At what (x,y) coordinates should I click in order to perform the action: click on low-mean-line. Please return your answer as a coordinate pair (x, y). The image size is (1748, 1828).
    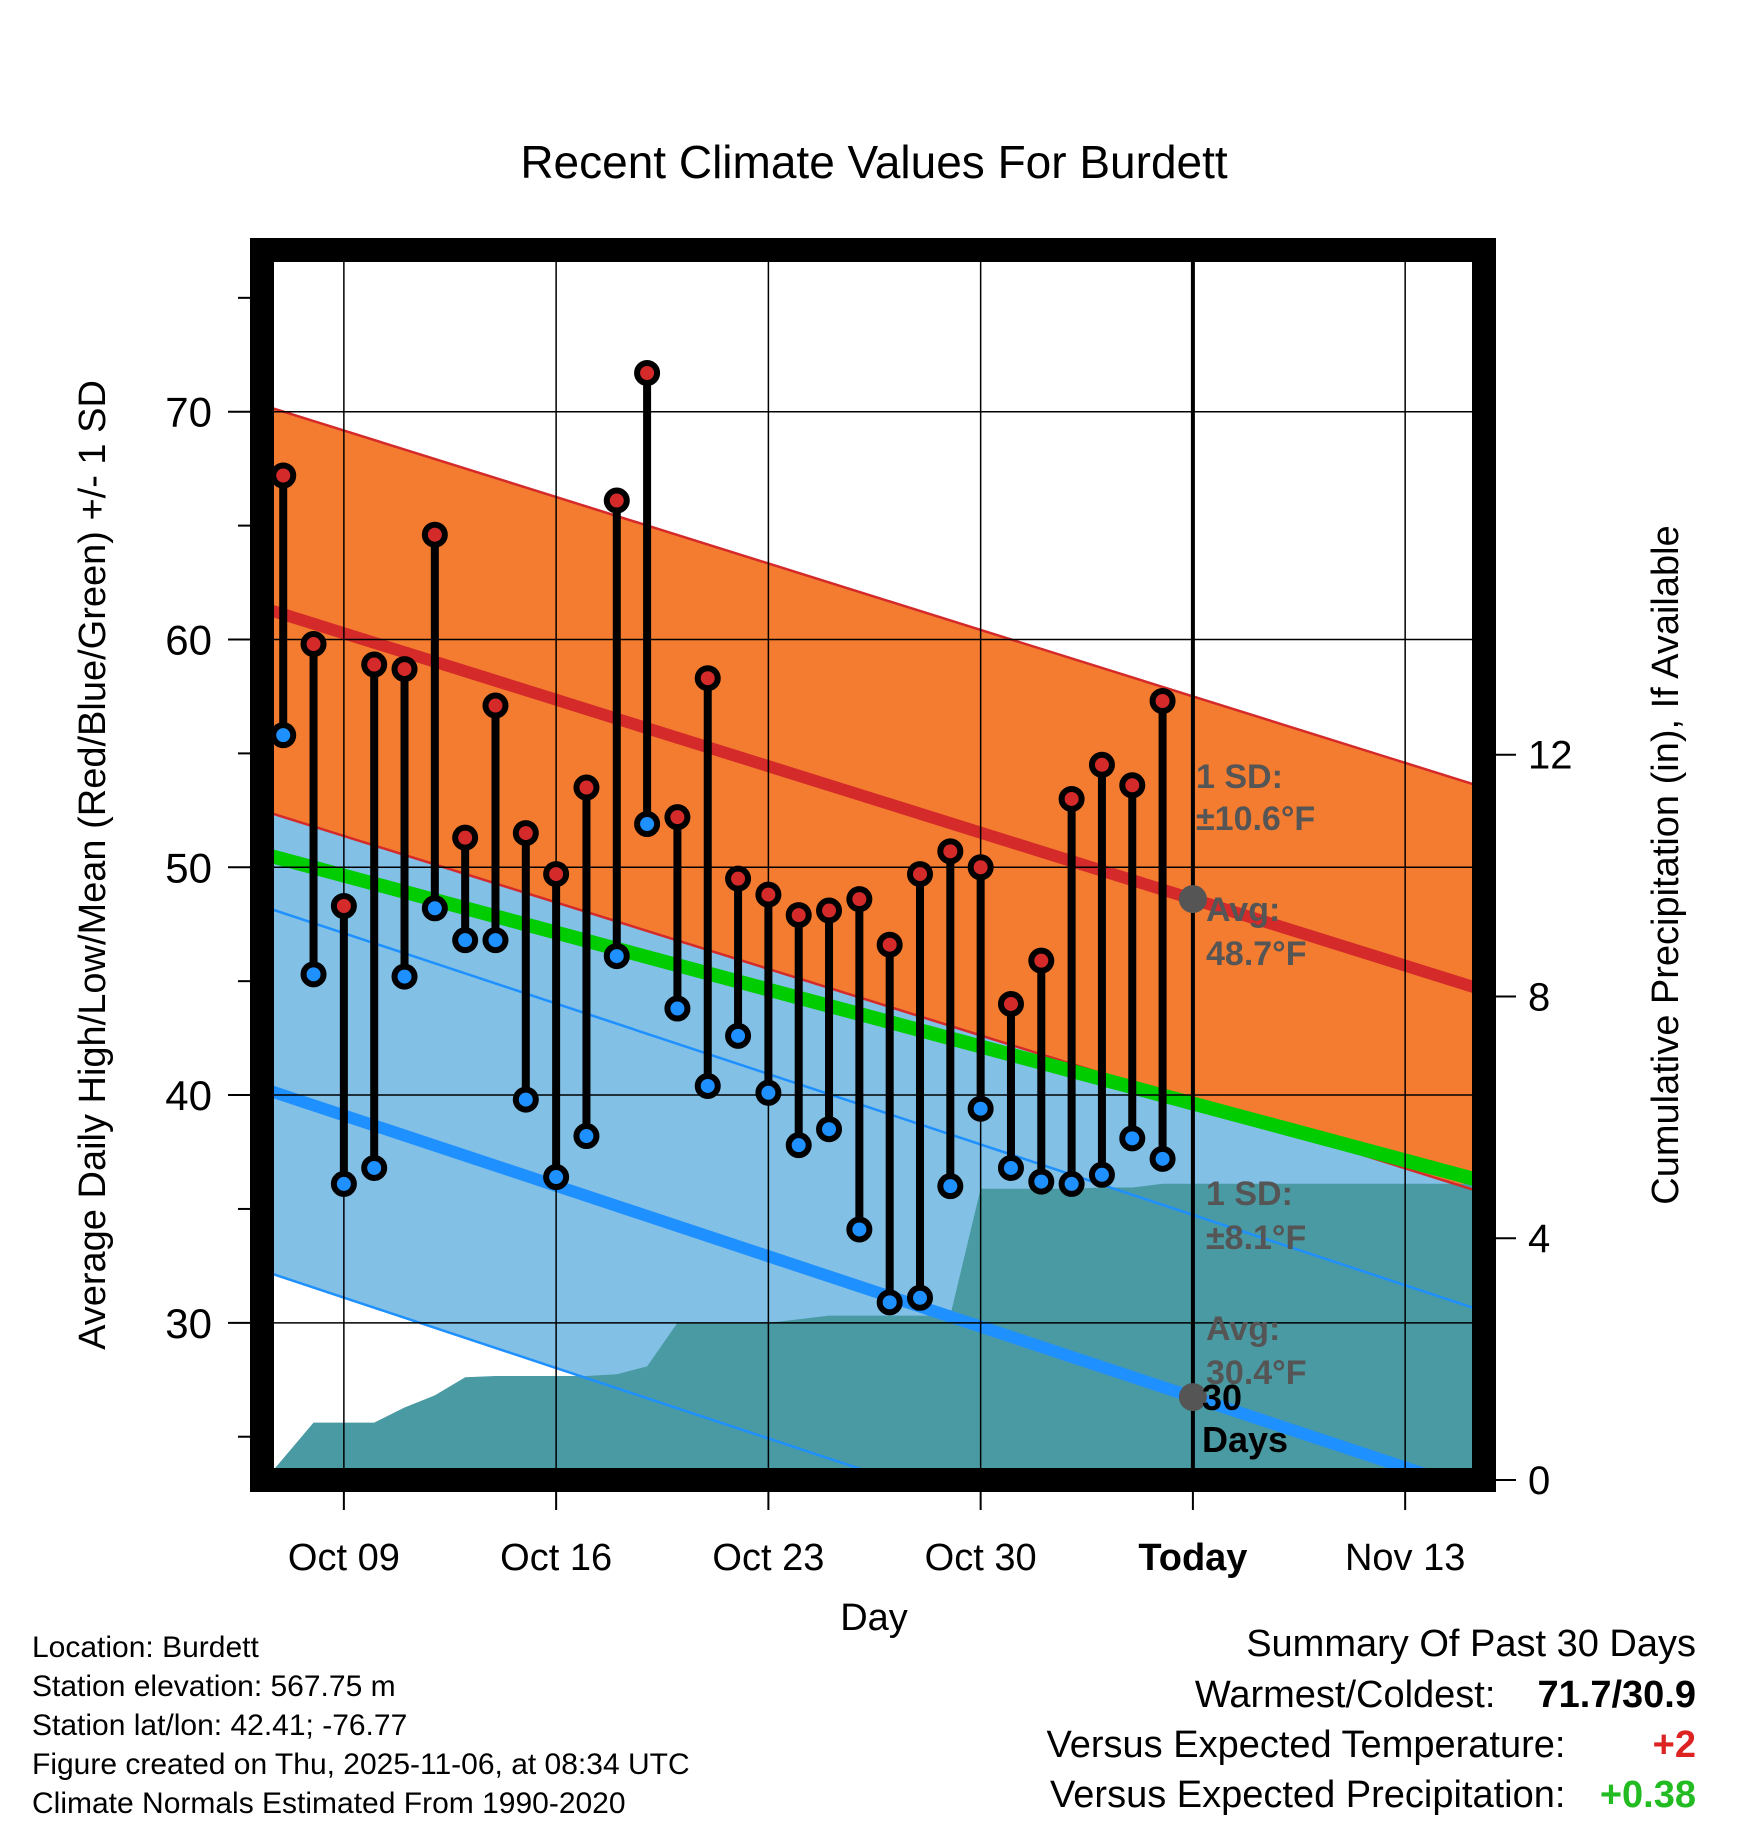
    Looking at the image, I should click on (862, 1281).